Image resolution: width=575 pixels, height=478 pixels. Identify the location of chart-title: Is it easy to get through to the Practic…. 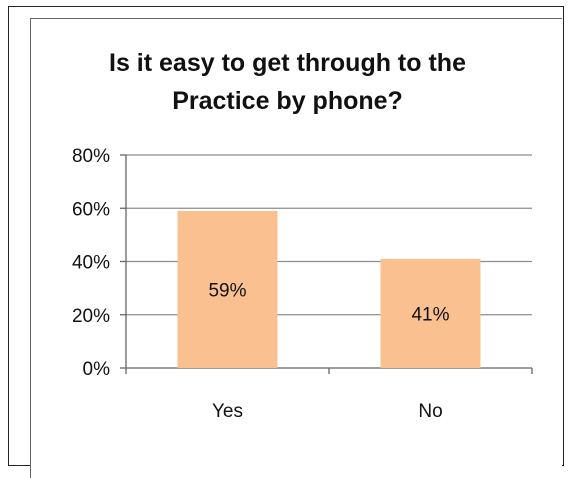
(287, 82).